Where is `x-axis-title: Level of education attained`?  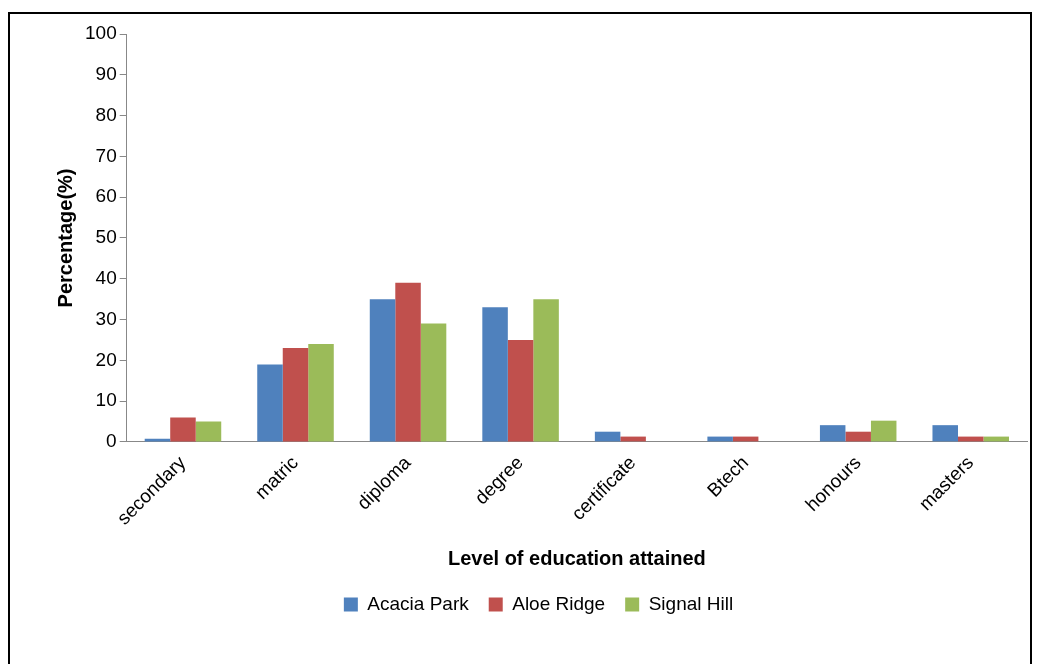
x-axis-title: Level of education attained is located at coordinates (576, 557).